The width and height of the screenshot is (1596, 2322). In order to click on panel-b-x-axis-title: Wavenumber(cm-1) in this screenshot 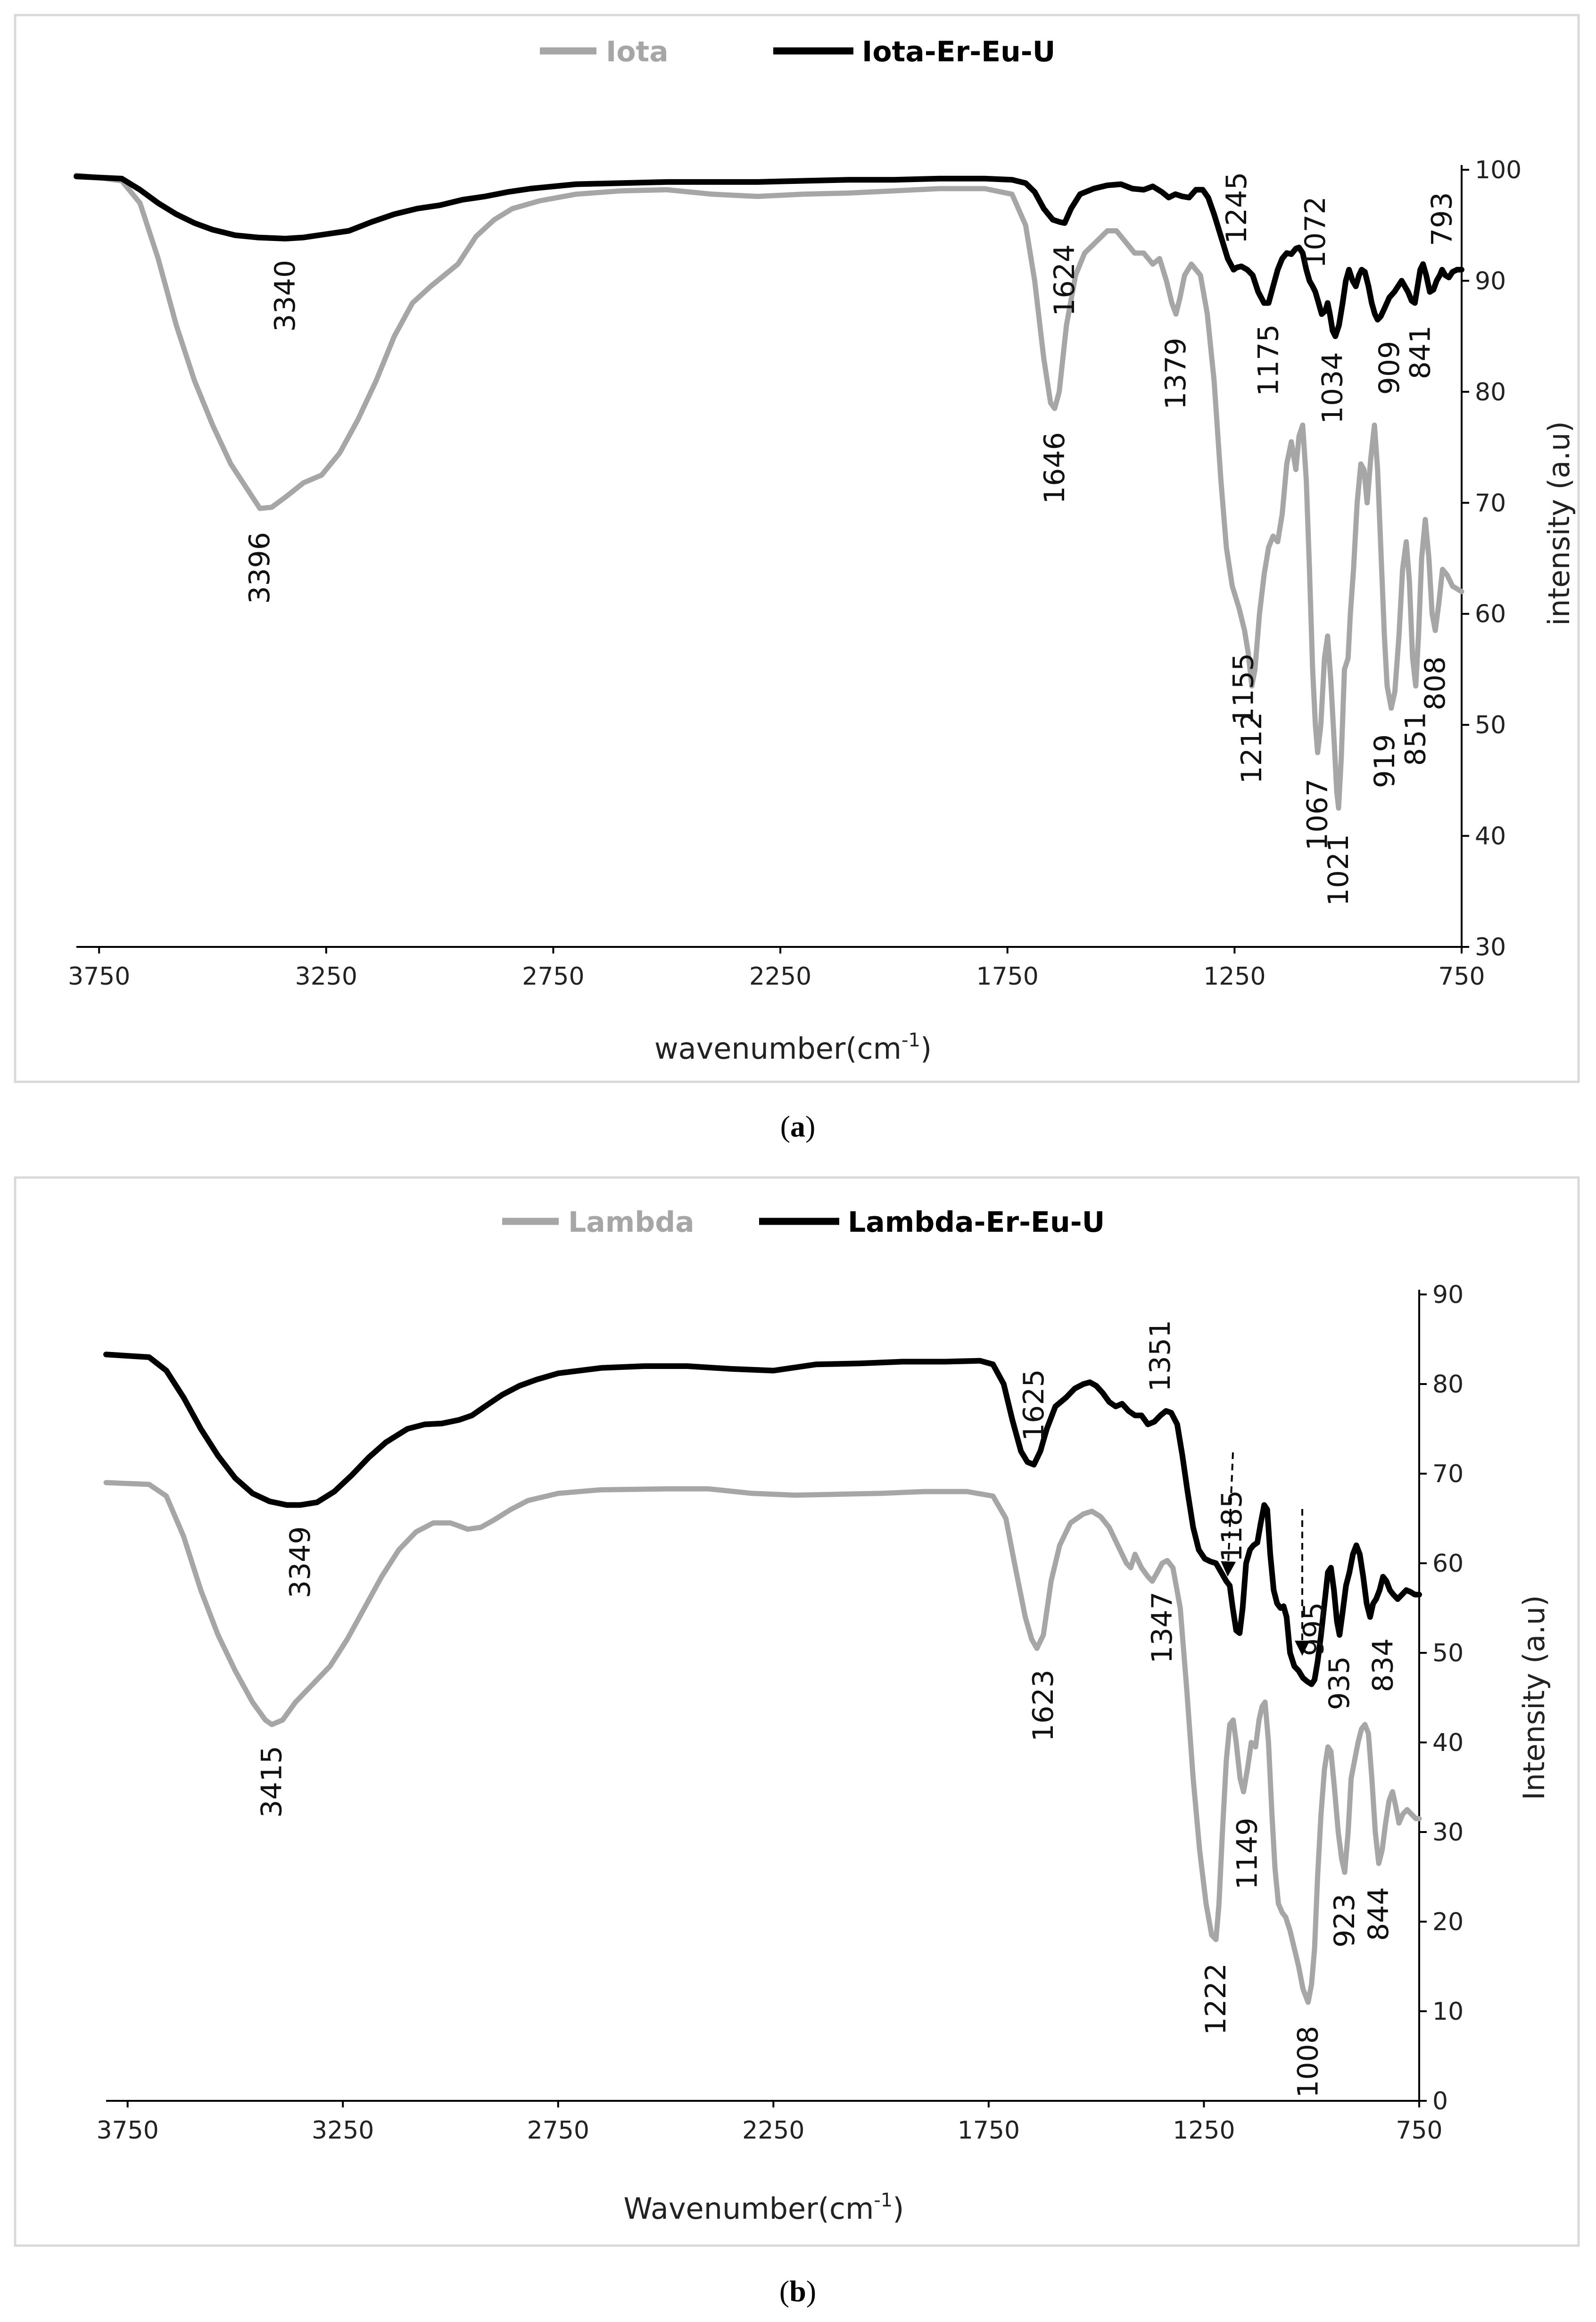, I will do `click(764, 2207)`.